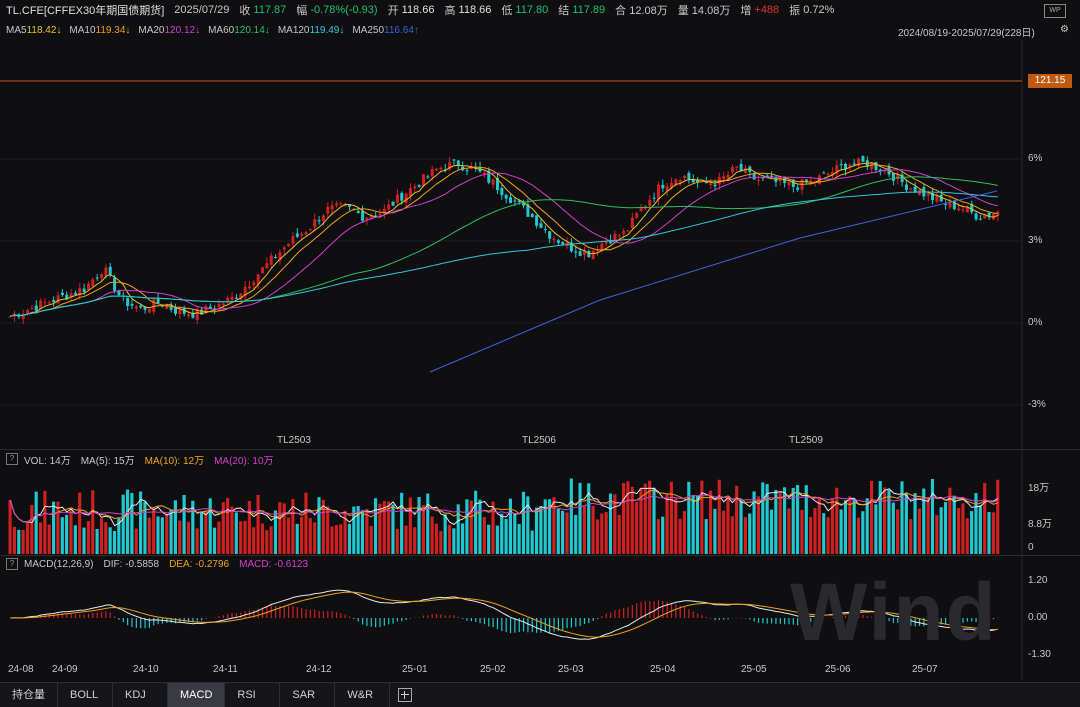 The height and width of the screenshot is (707, 1080). I want to click on tab-rsi: RSI, so click(253, 695).